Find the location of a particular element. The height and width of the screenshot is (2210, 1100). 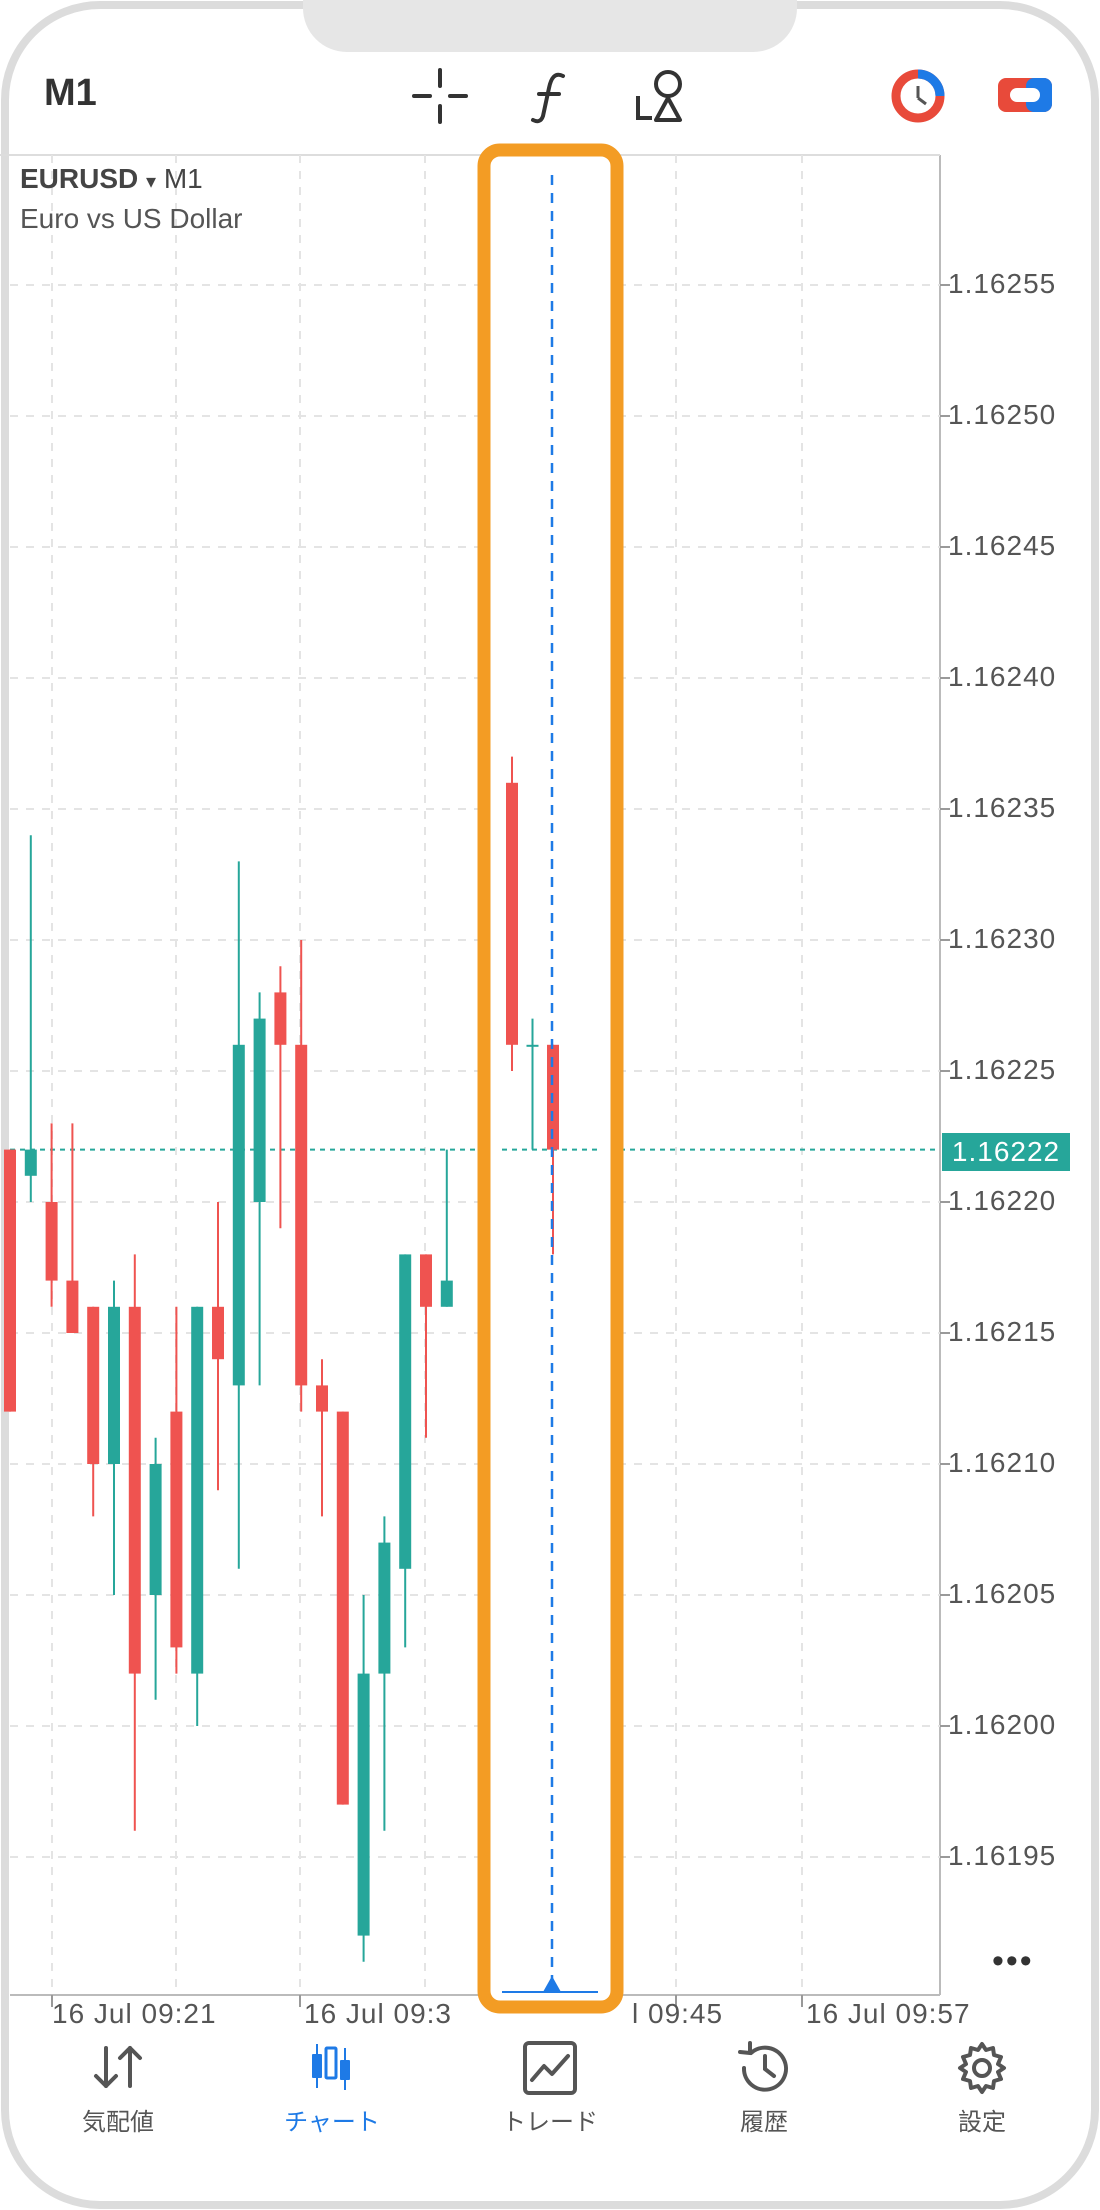

symbol-dropdown-arrow: ▾ is located at coordinates (151, 182).